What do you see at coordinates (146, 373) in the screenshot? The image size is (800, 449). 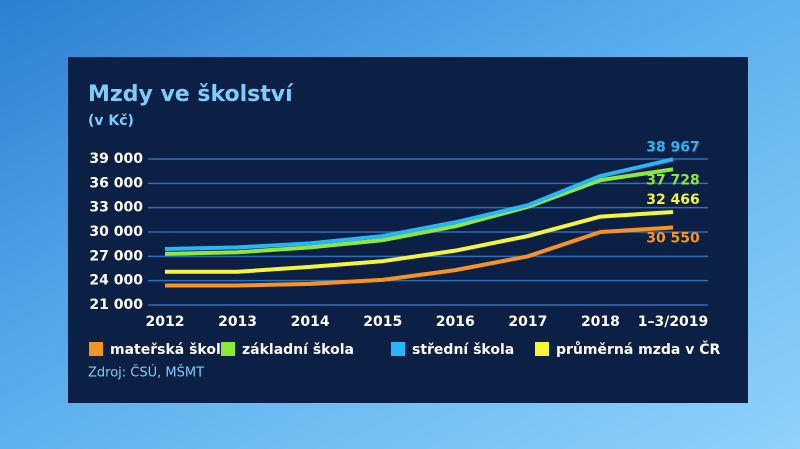 I see `source: Zdroj: ČSÚ, MŠMT` at bounding box center [146, 373].